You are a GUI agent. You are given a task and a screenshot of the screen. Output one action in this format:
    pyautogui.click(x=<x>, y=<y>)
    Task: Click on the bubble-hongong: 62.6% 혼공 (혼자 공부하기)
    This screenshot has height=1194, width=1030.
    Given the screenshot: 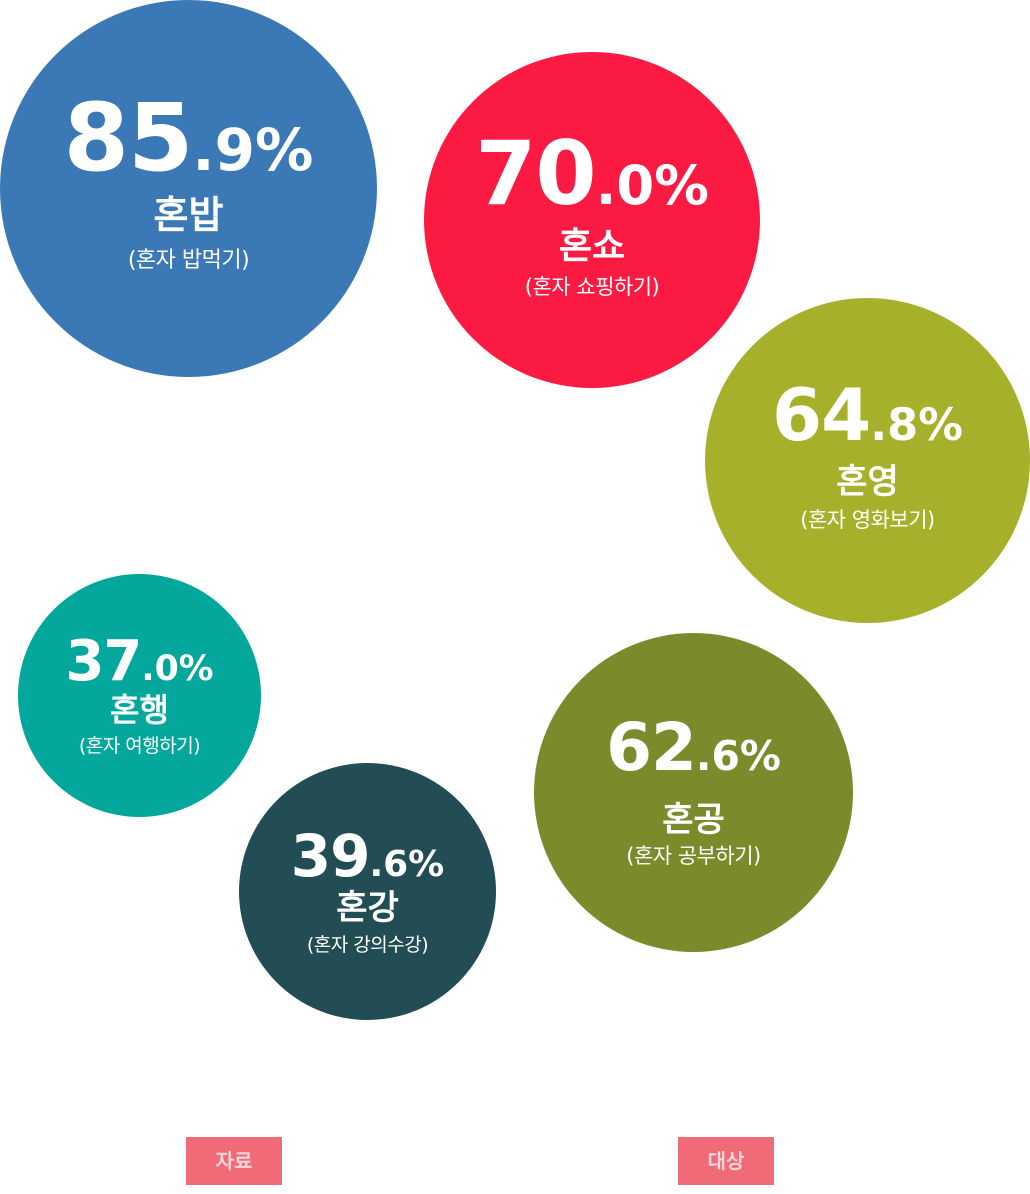 What is the action you would take?
    pyautogui.click(x=693, y=792)
    